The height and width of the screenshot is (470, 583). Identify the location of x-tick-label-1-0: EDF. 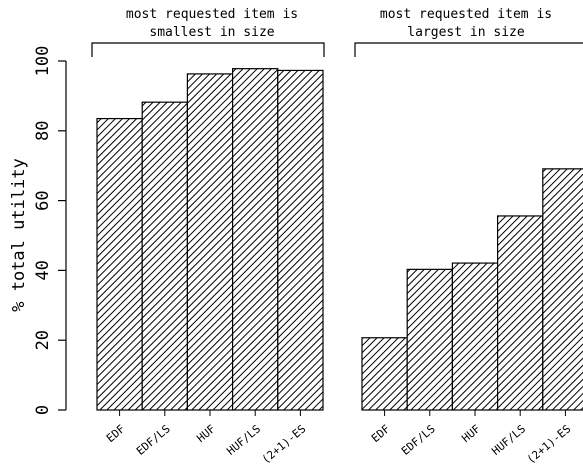
(381, 433).